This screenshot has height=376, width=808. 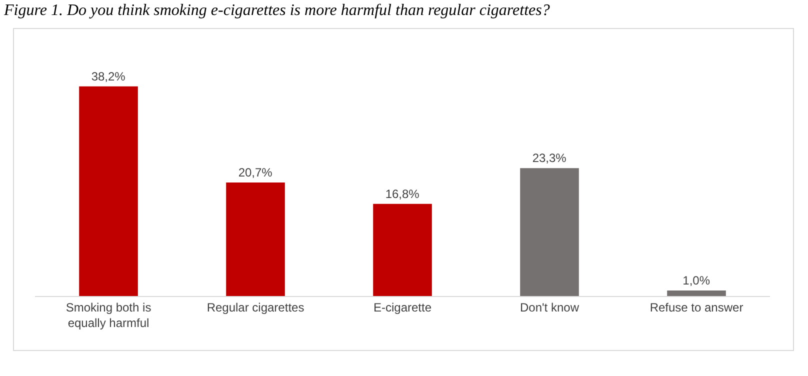 What do you see at coordinates (255, 307) in the screenshot?
I see `x-tick-label: Regular cigarettes` at bounding box center [255, 307].